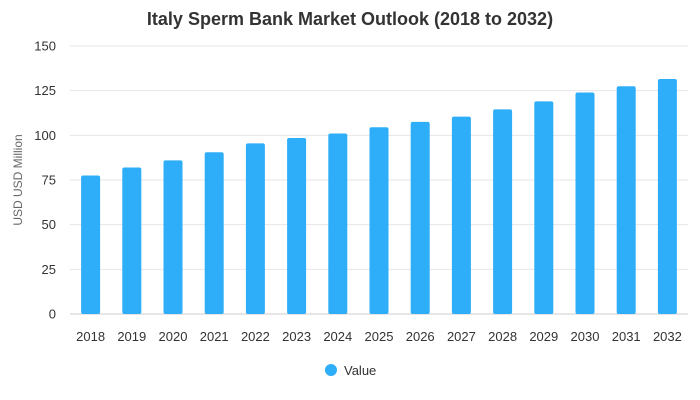 This screenshot has height=400, width=700. Describe the element at coordinates (461, 215) in the screenshot. I see `bar-2027` at that location.